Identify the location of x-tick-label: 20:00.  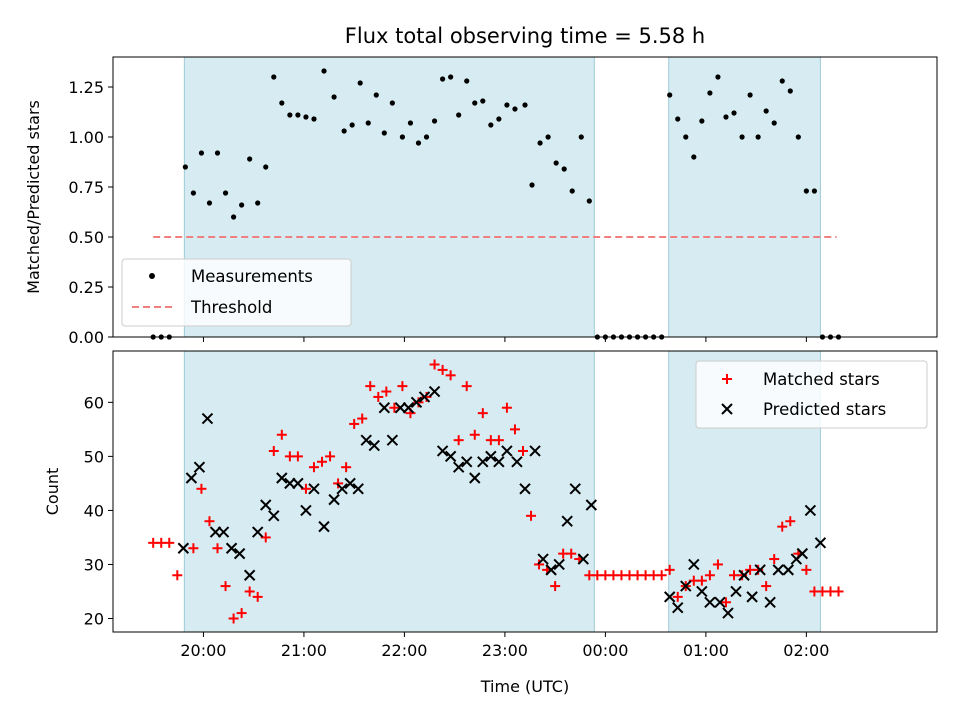
(203, 650).